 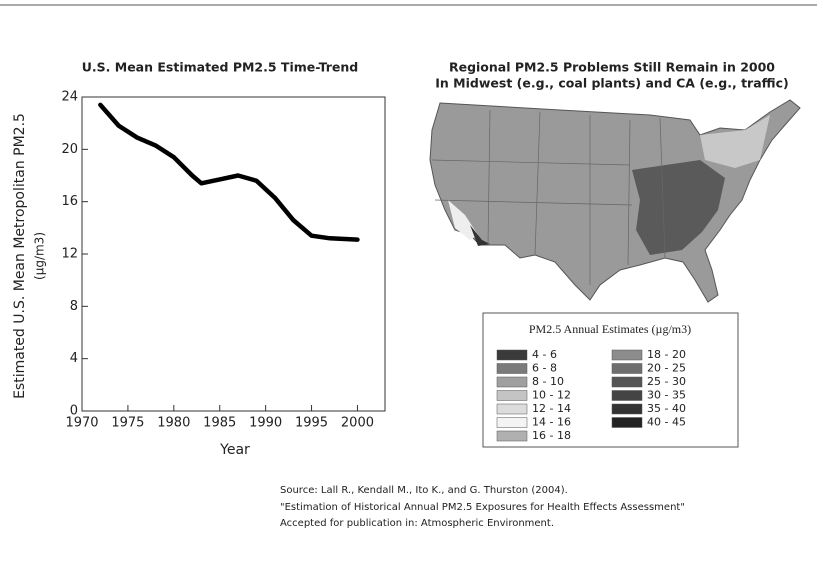 What do you see at coordinates (548, 381) in the screenshot?
I see `legend-label: 8 - 10` at bounding box center [548, 381].